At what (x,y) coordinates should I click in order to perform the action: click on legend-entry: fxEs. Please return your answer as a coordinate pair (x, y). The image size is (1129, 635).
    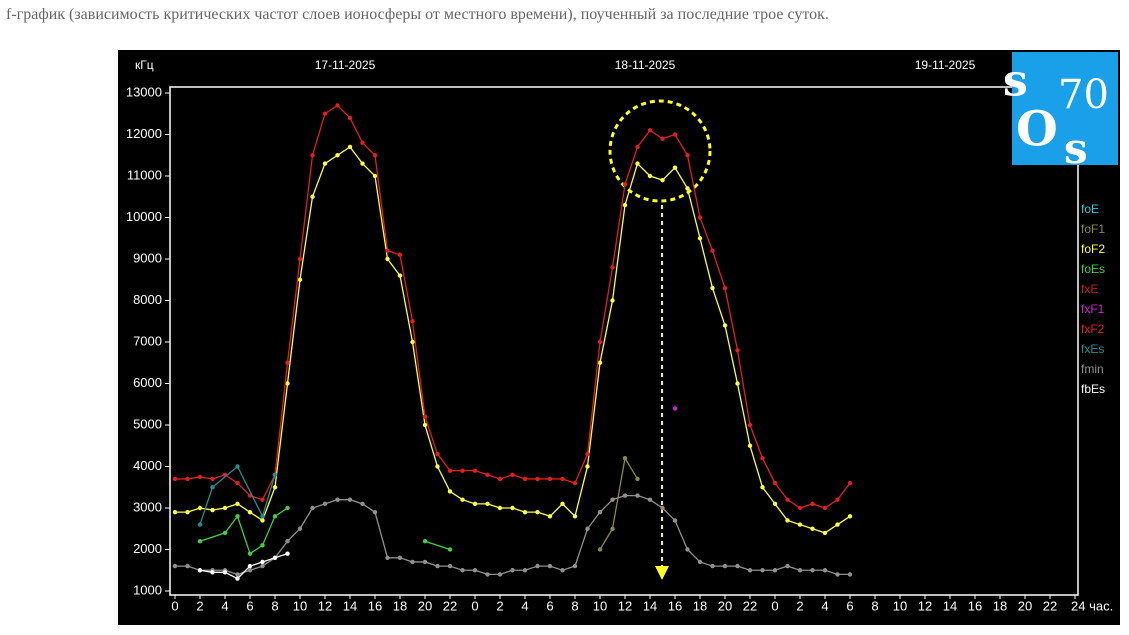
    Looking at the image, I should click on (1092, 349).